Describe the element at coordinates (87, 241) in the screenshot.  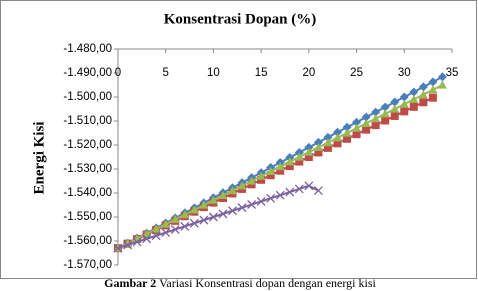
I see `y-tick-label: -1.560,00` at that location.